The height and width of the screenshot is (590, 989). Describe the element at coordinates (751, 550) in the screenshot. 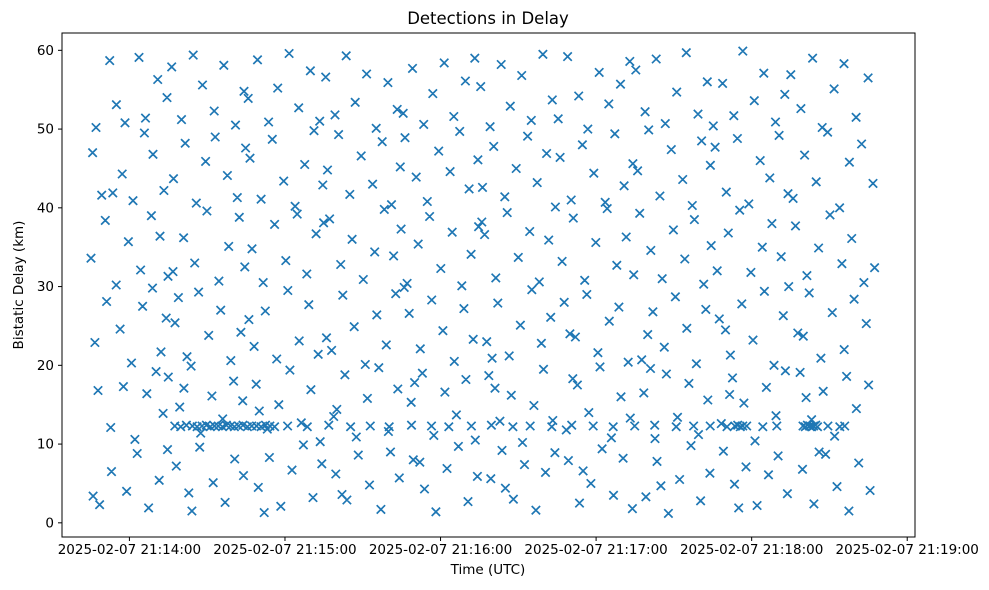

I see `x-tick-label: 2025-02-07 21:18:00` at that location.